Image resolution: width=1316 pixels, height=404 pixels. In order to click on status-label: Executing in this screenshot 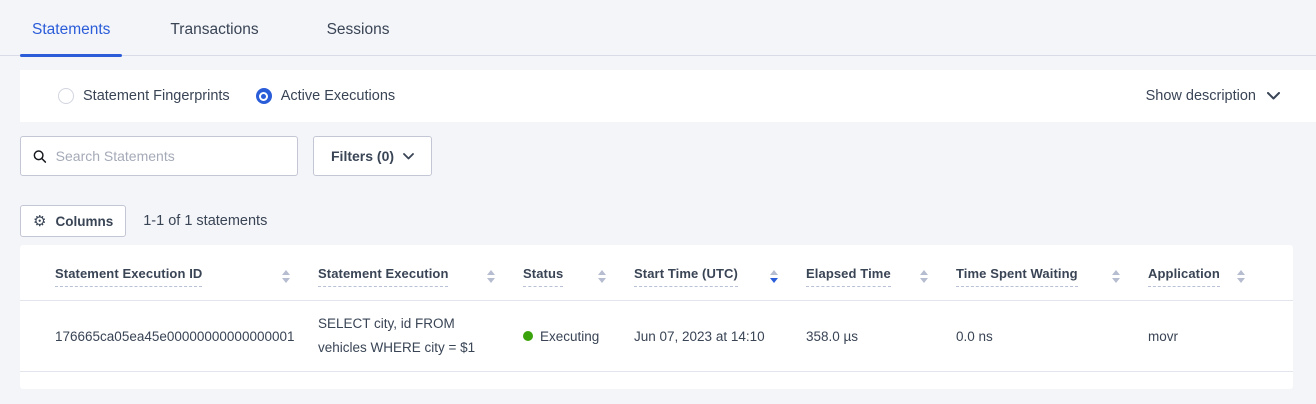, I will do `click(570, 336)`.